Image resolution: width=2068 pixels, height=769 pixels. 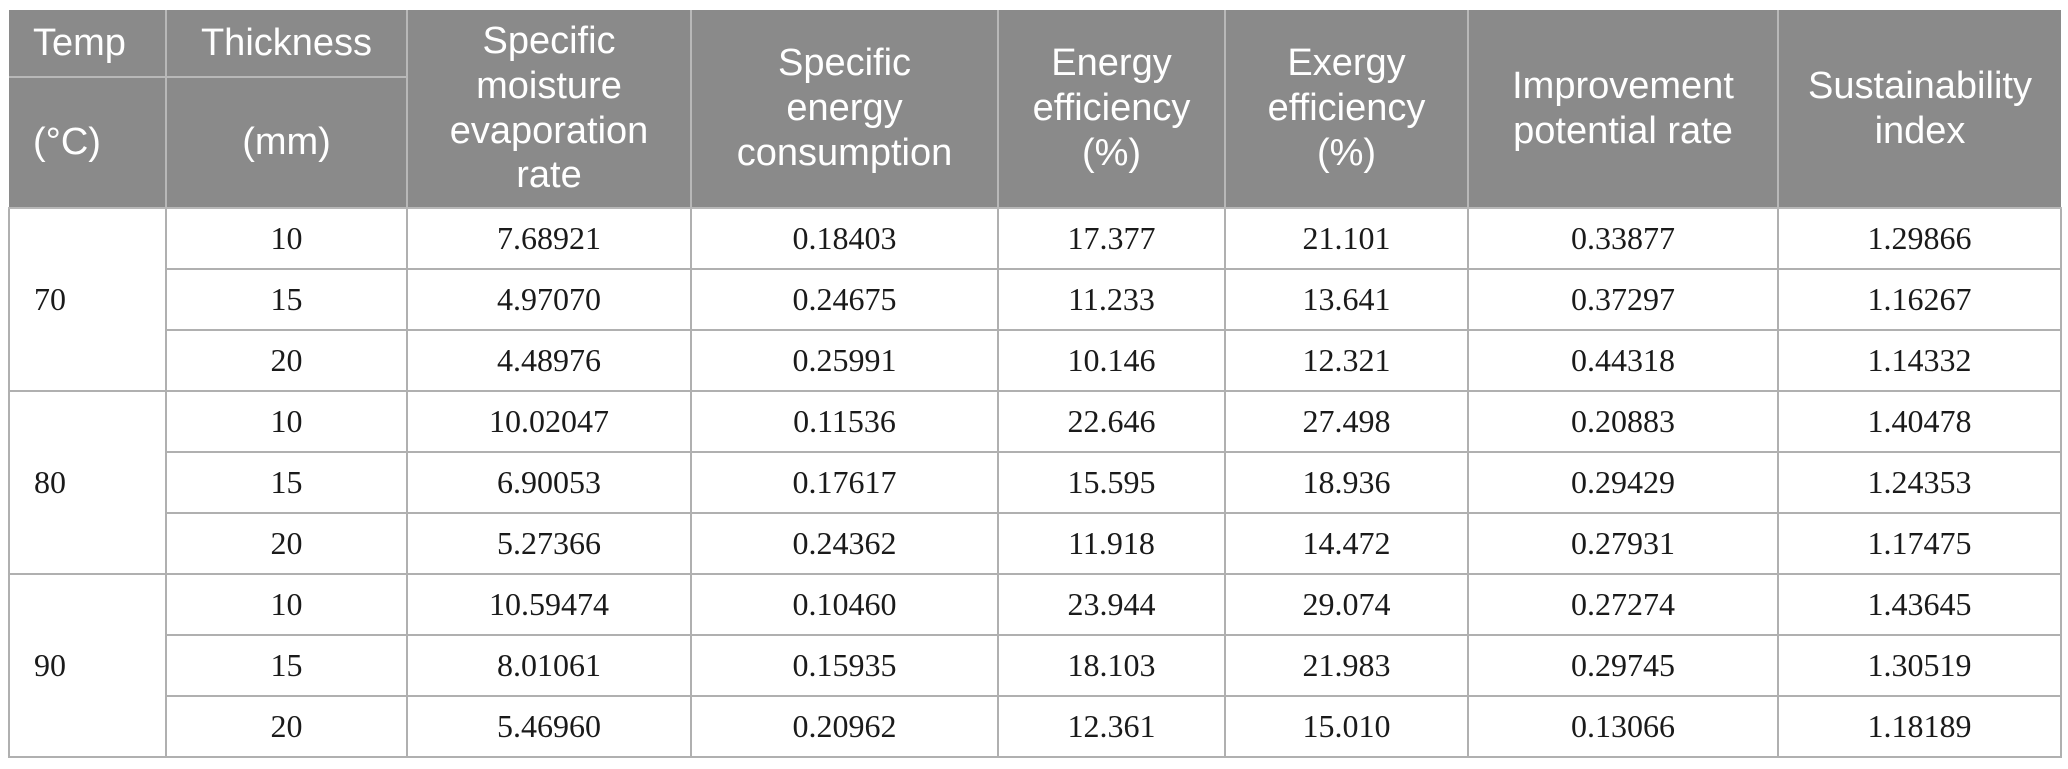 I want to click on exergy-efficiency-cell: 29.074, so click(x=1346, y=604).